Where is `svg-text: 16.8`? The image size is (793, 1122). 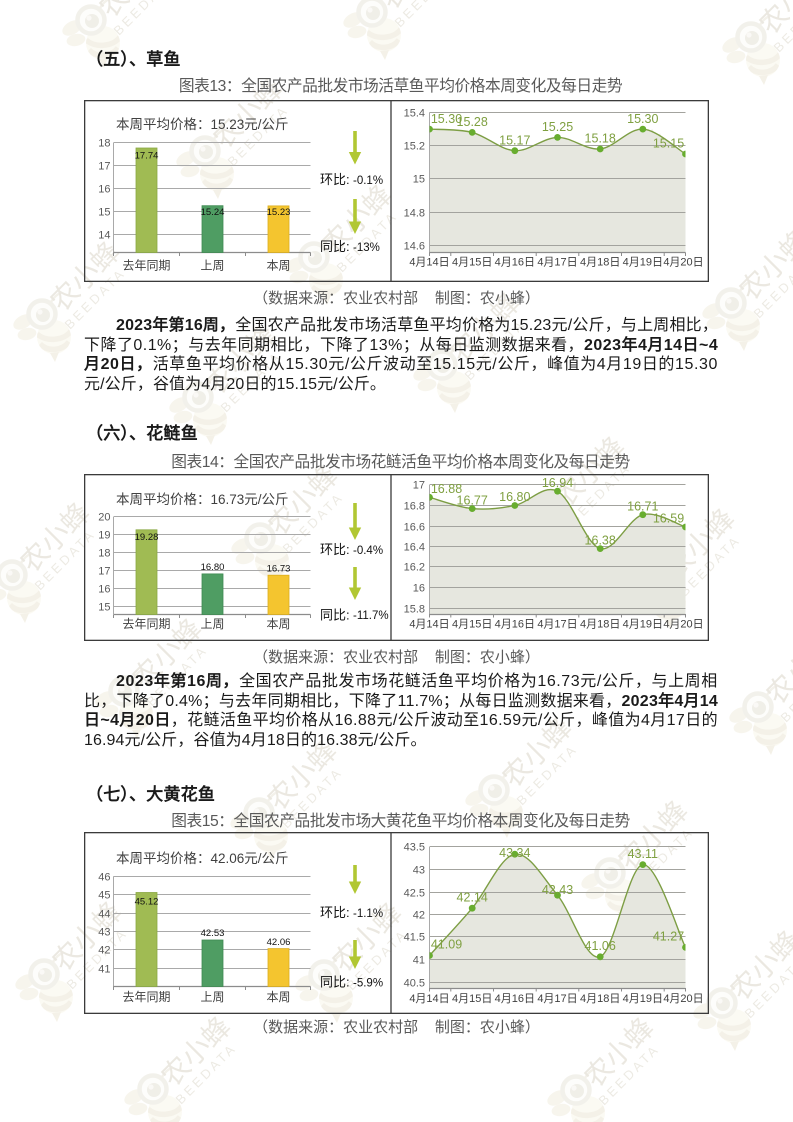 svg-text: 16.8 is located at coordinates (414, 506).